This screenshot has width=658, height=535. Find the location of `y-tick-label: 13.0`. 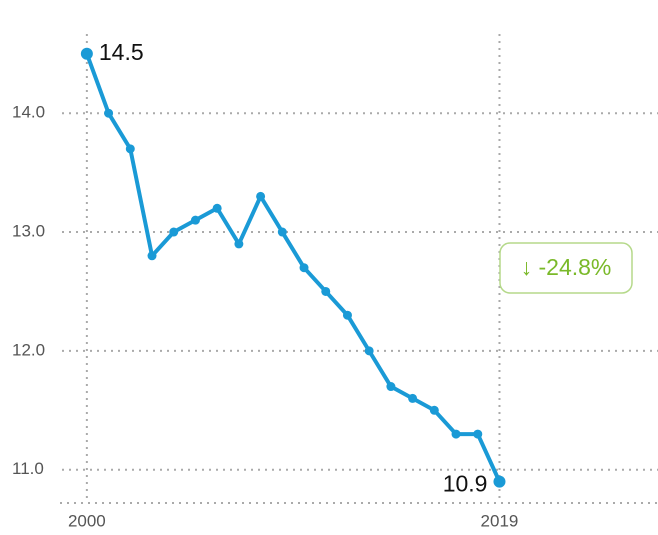

y-tick-label: 13.0 is located at coordinates (28, 231).